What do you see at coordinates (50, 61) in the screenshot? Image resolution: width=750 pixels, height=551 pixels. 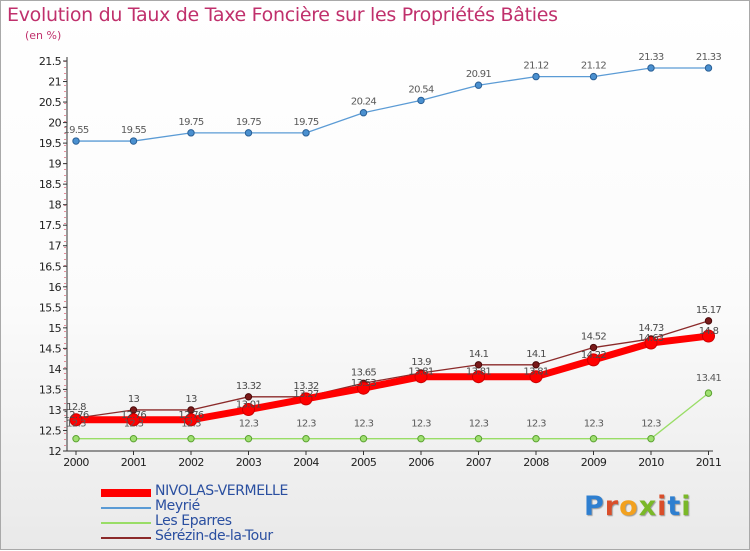 I see `y-tick-label: 21.5` at bounding box center [50, 61].